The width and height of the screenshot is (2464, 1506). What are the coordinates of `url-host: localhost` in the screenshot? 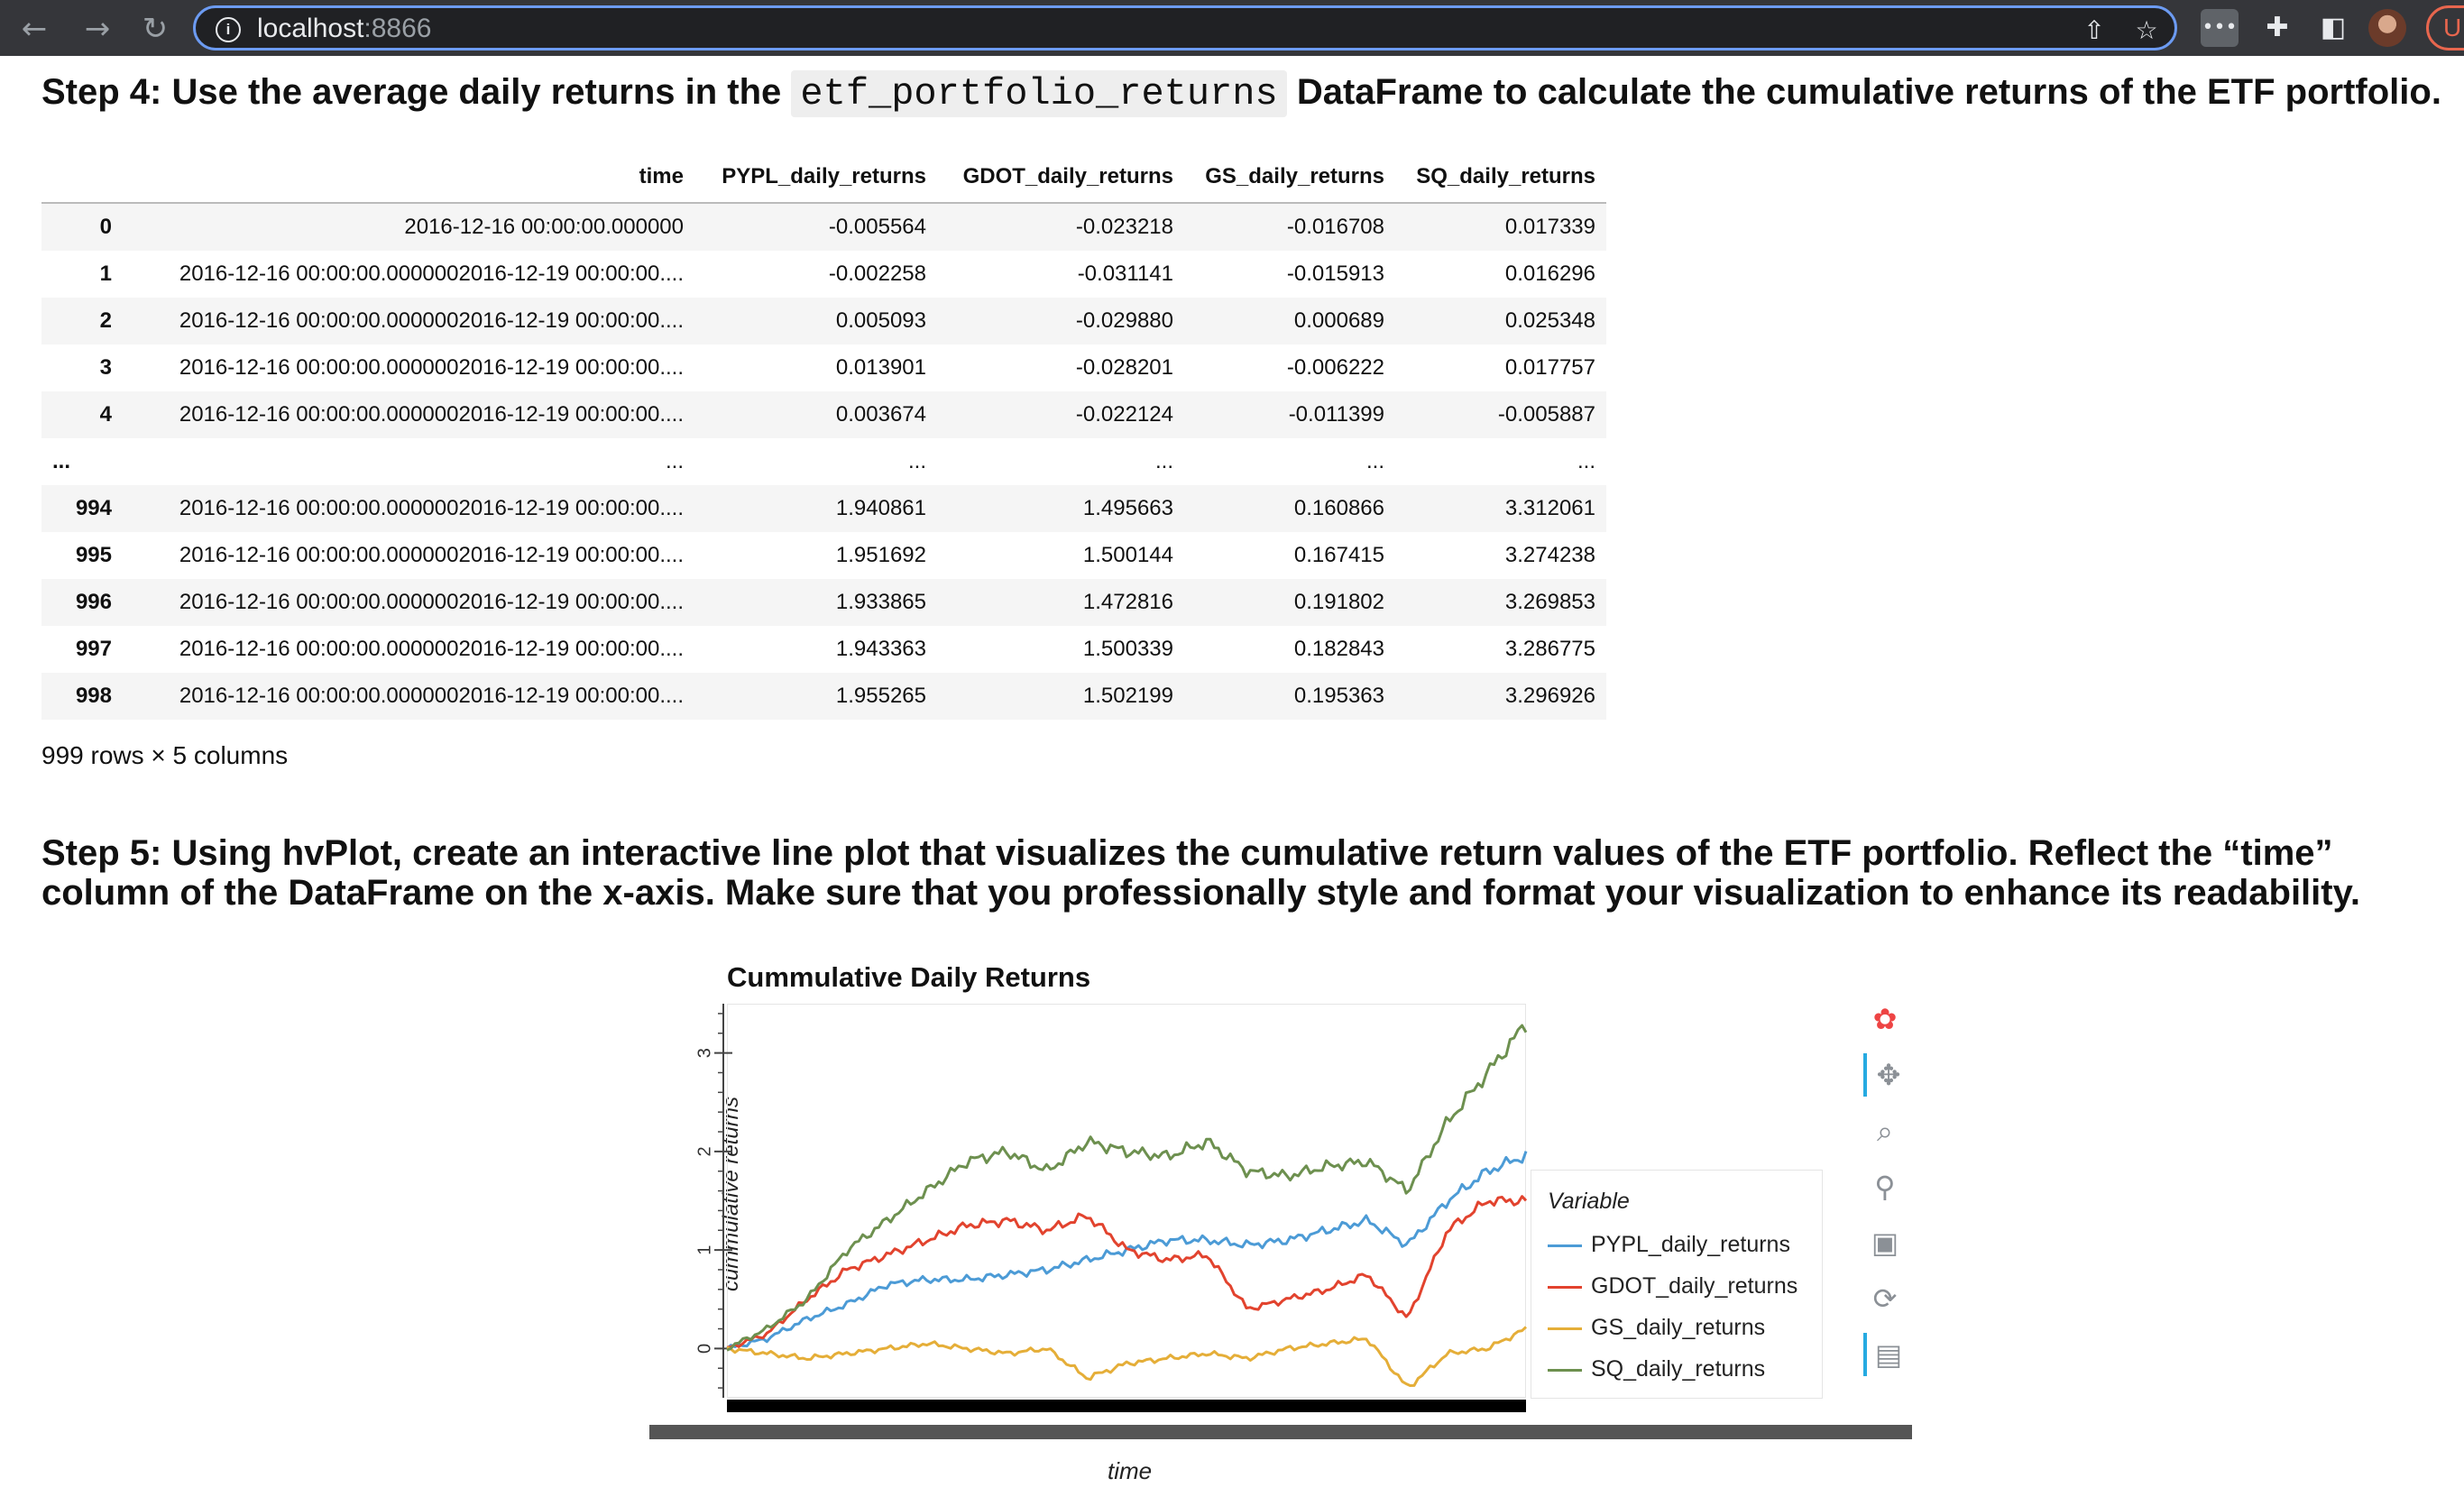 It's located at (310, 28).